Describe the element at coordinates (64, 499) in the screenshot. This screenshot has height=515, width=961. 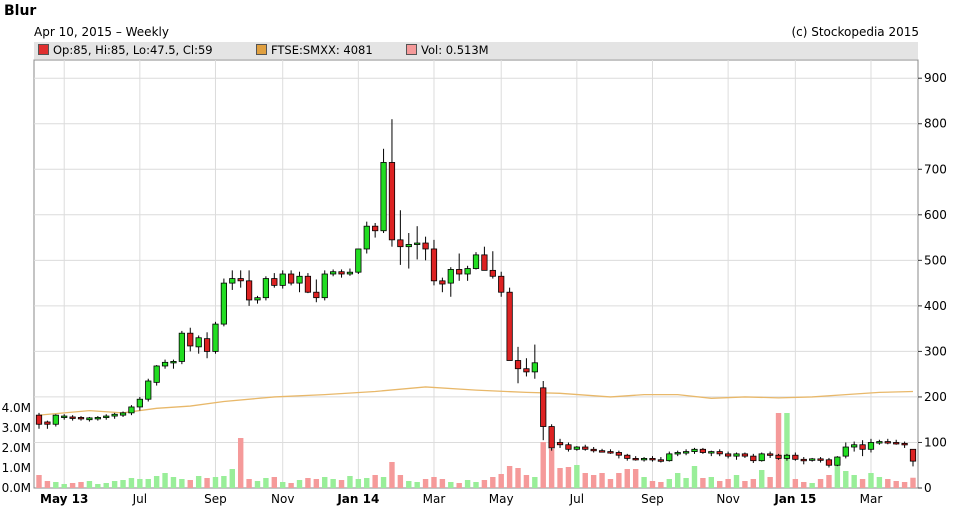
I see `x-tick-label: May 13` at that location.